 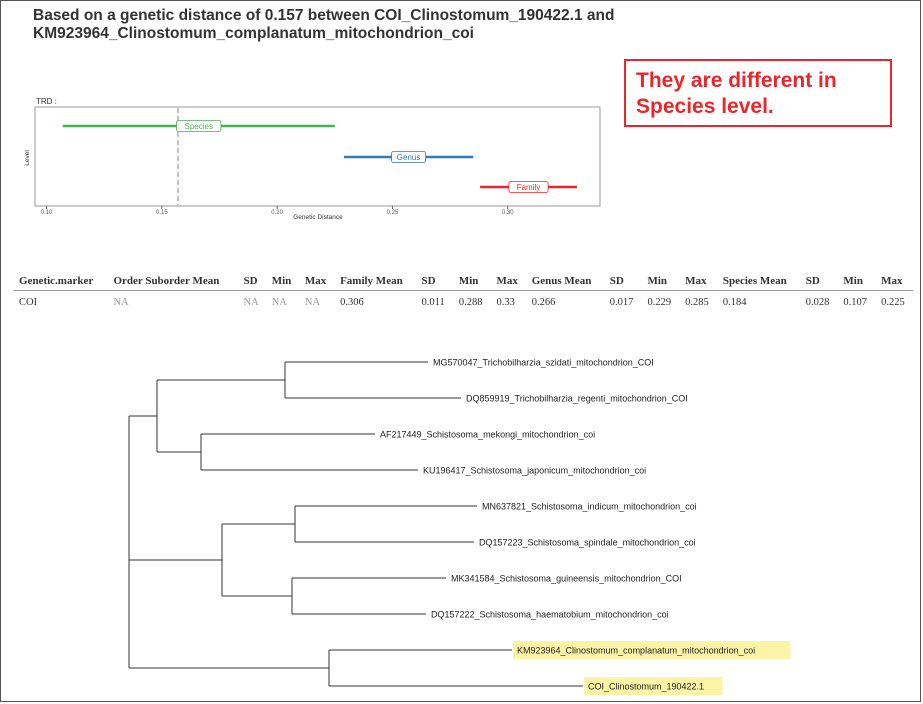 I want to click on table-cell: 0.285, so click(x=697, y=302).